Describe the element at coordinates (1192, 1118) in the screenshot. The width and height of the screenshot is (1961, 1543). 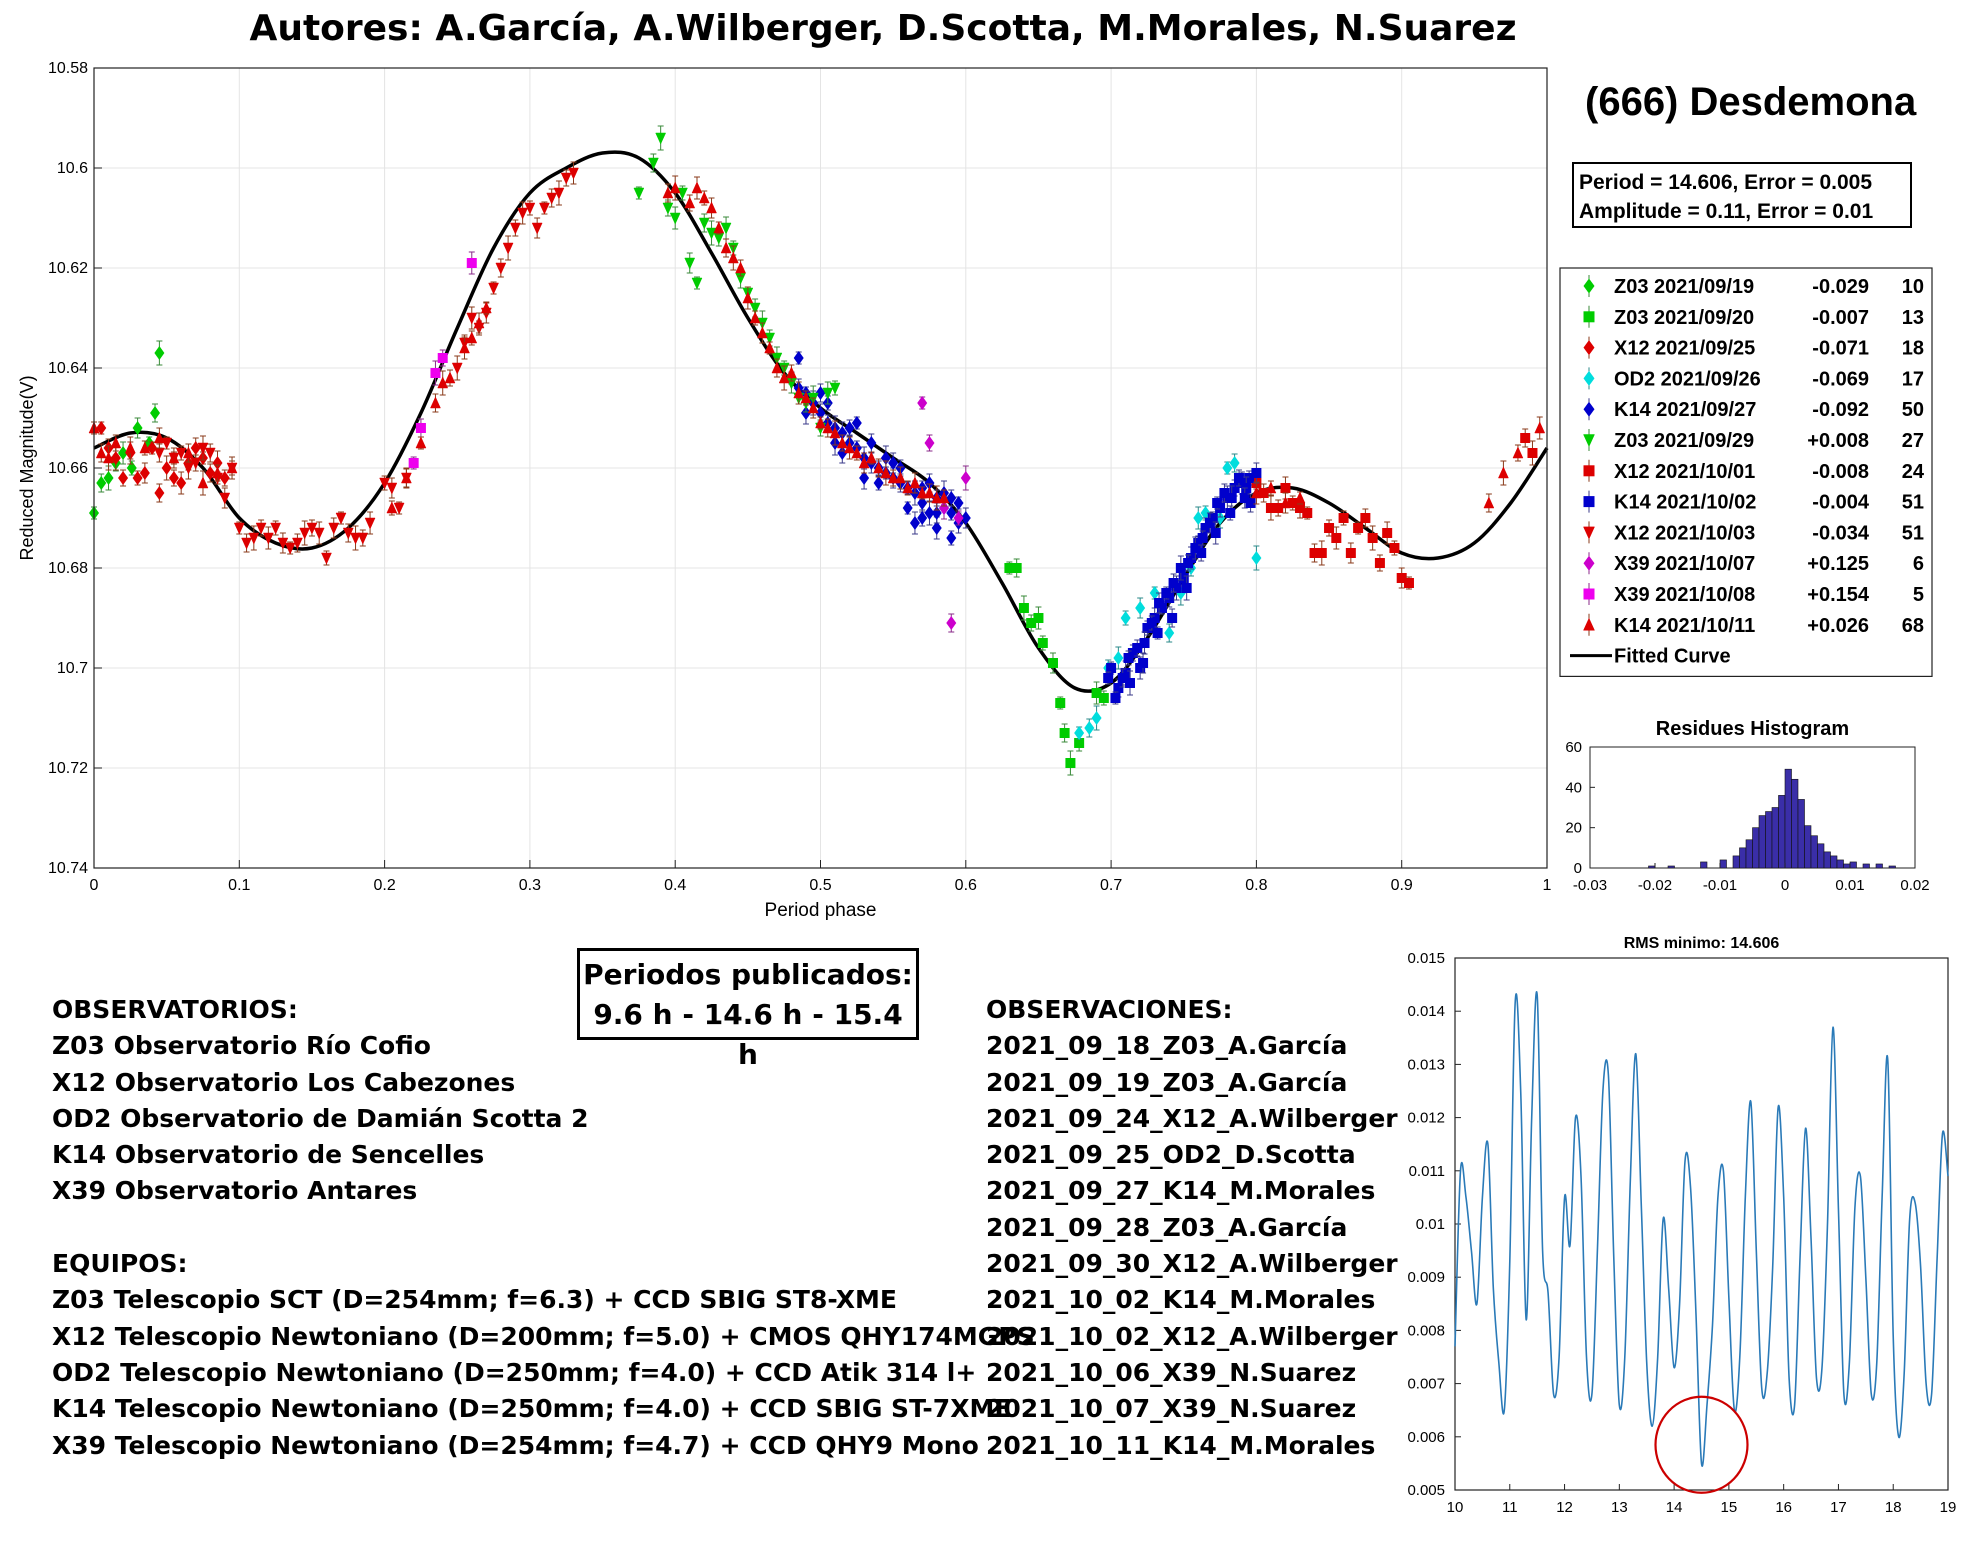
I see `observacion-item: 2021_09_24_X12_A.Wilberger` at that location.